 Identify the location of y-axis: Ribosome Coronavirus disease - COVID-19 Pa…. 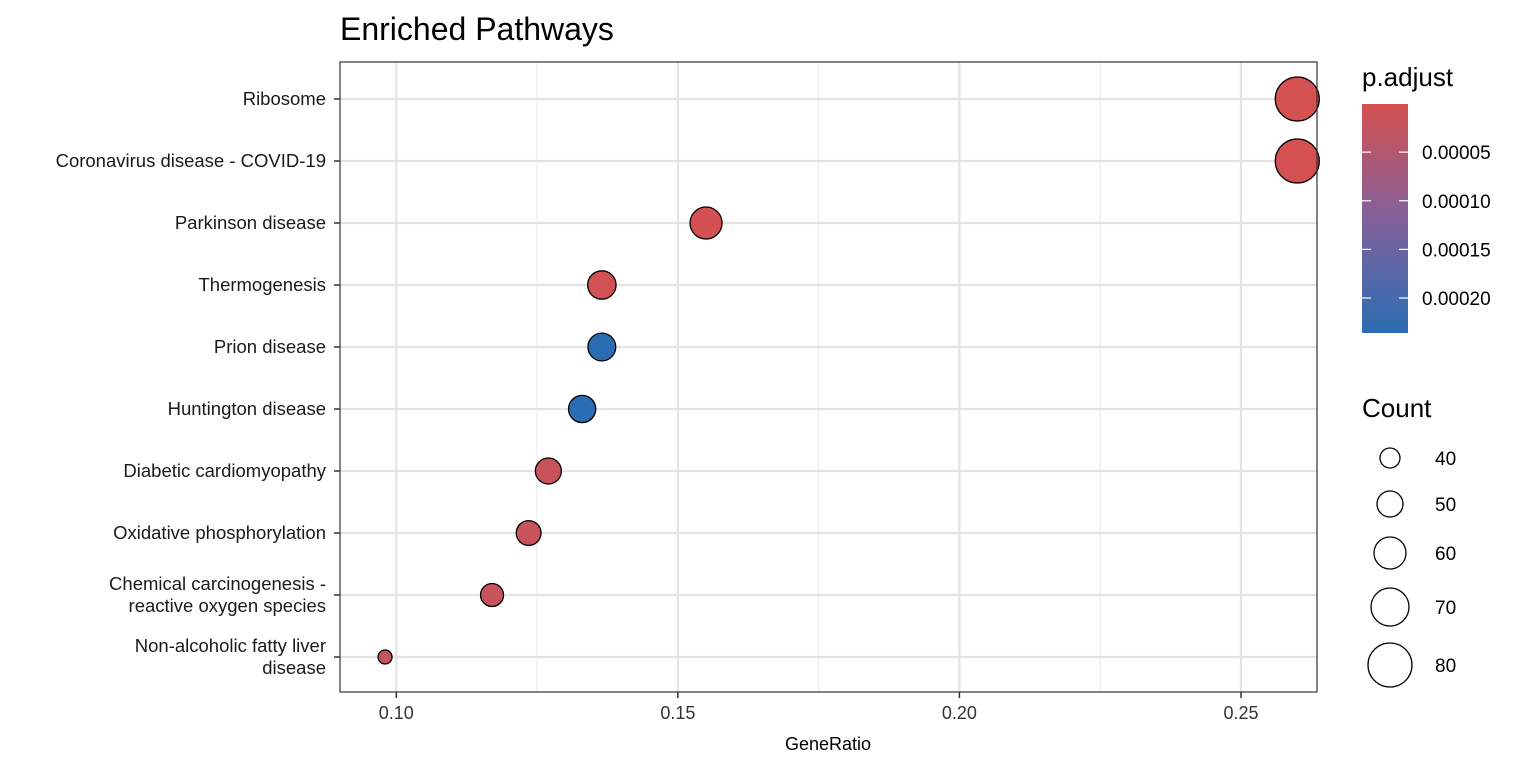
(198, 383).